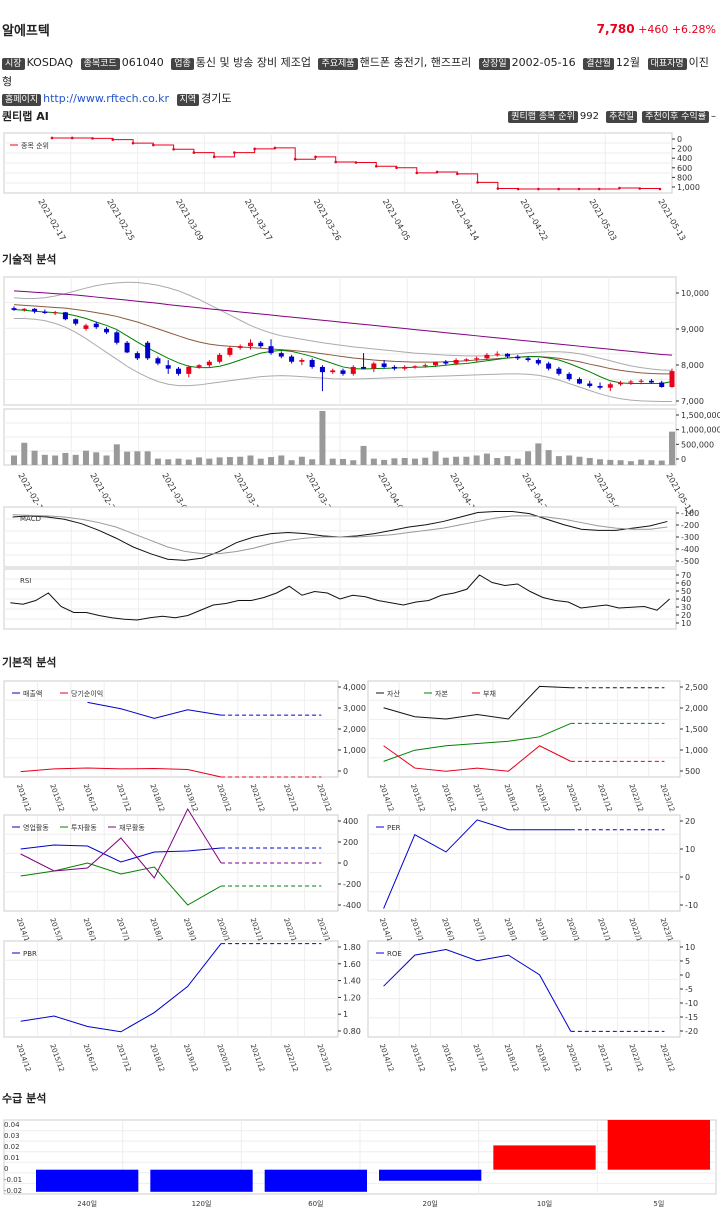  What do you see at coordinates (343, 347) in the screenshot?
I see `price-ma-short-line` at bounding box center [343, 347].